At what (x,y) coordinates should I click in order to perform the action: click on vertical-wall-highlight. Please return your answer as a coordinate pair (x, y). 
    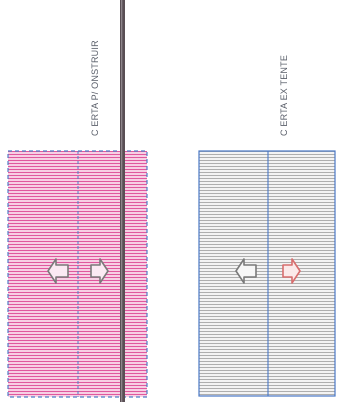
    Looking at the image, I should click on (122, 201).